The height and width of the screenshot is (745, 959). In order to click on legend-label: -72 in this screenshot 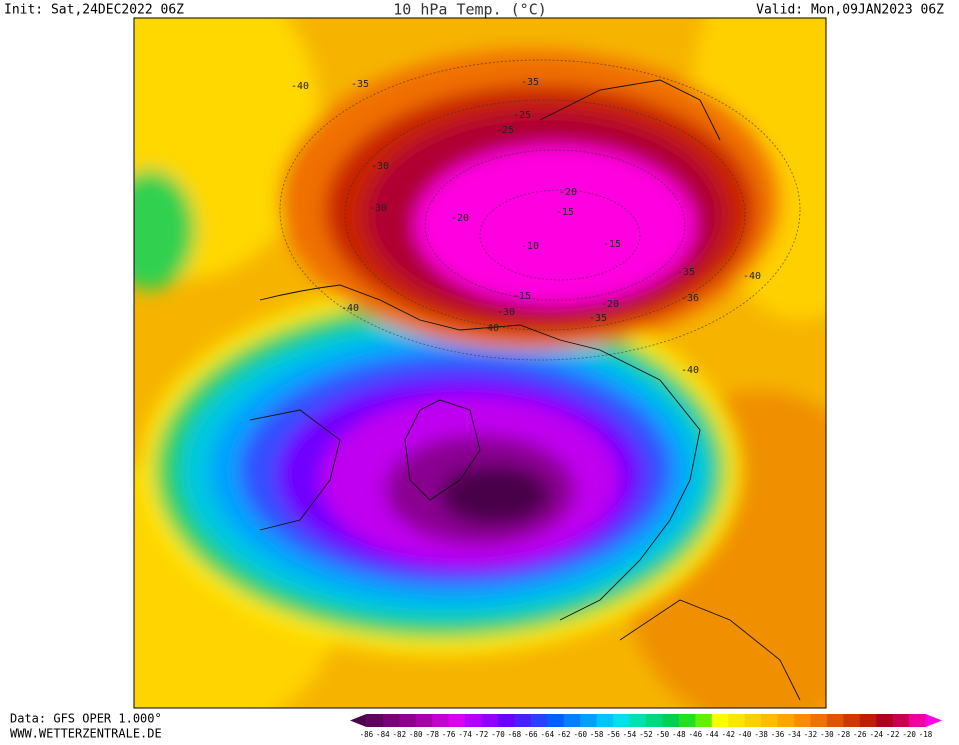, I will do `click(482, 734)`.